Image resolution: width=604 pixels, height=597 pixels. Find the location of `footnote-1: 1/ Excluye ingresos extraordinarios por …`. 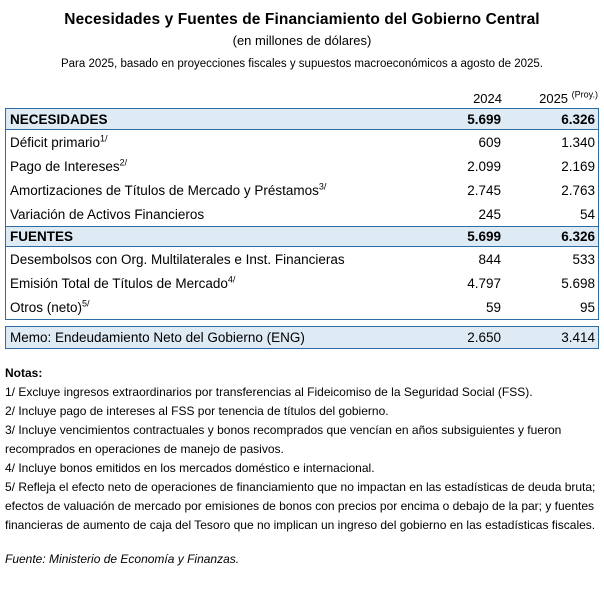

footnote-1: 1/ Excluye ingresos extraordinarios por … is located at coordinates (269, 391).